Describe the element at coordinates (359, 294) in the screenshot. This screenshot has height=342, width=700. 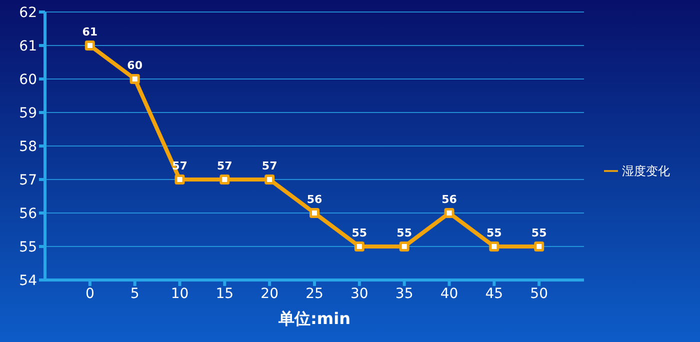
I see `x-tick-label: 30` at that location.